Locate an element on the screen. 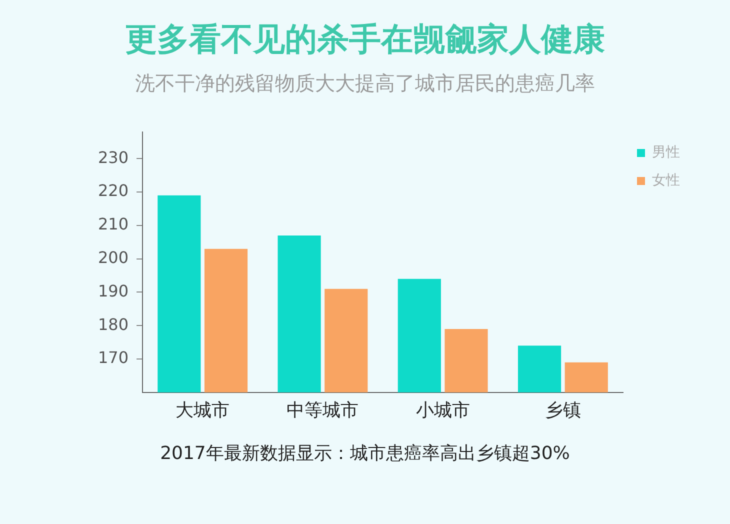 The height and width of the screenshot is (524, 730). chart-subtitle: 洗不干净的残留物质大大提高了城市居民的患癌几率 is located at coordinates (365, 83).